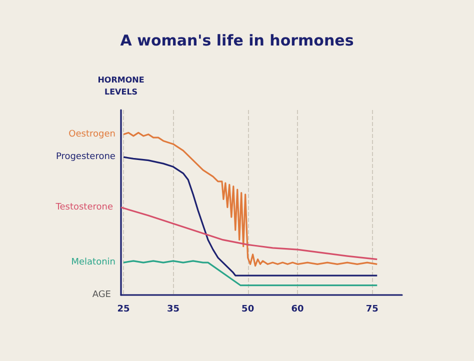 The width and height of the screenshot is (474, 361). Describe the element at coordinates (297, 309) in the screenshot. I see `x-tick-label: 60` at that location.